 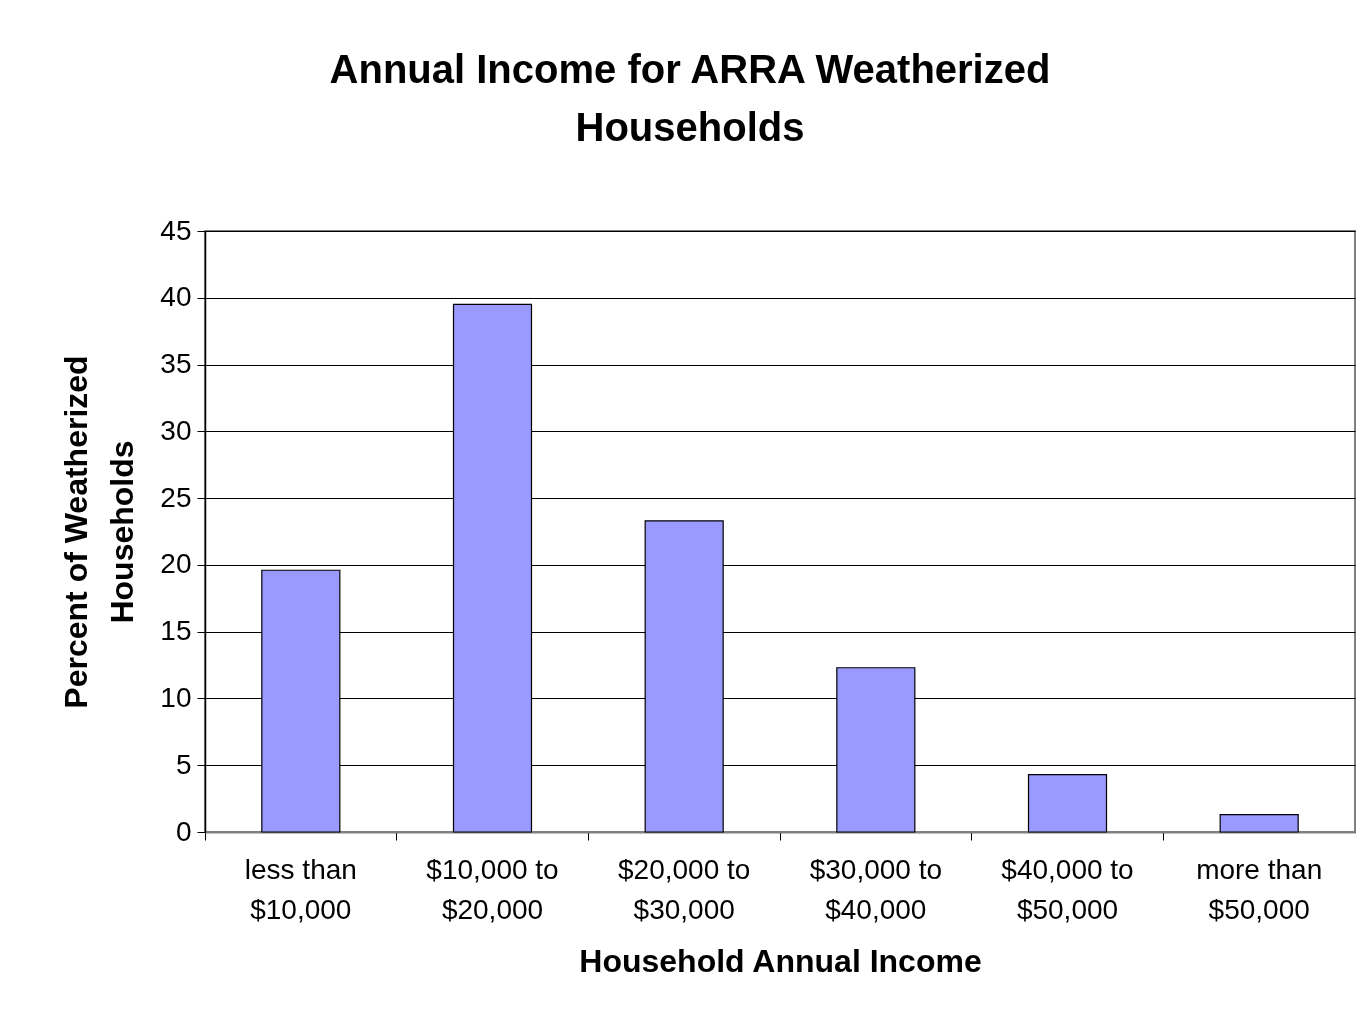 I want to click on y-tick-label: 25, so click(x=176, y=497).